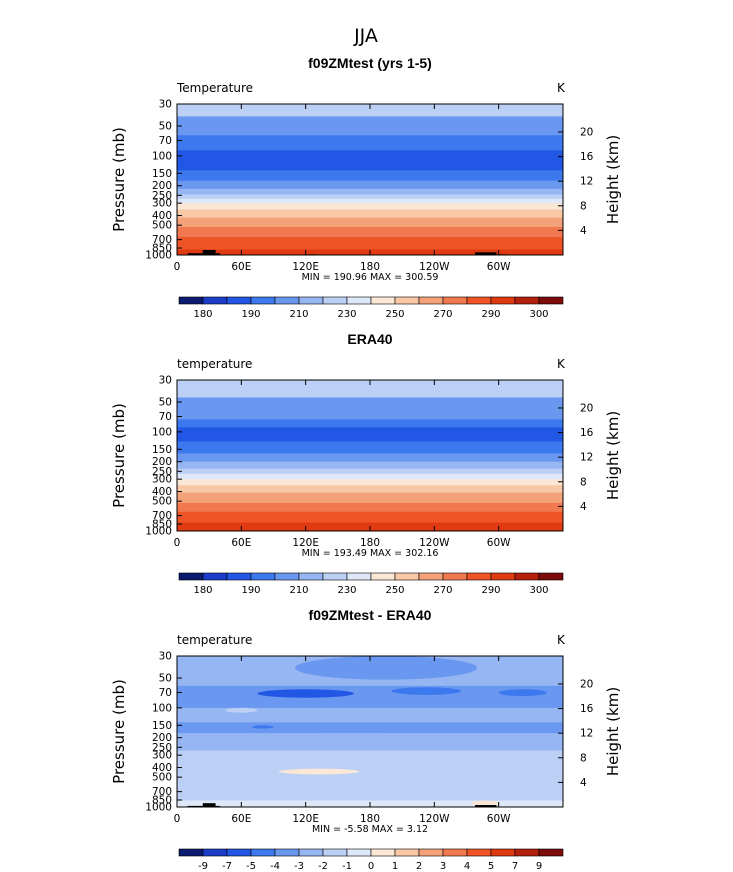 This screenshot has width=733, height=872. Describe the element at coordinates (217, 806) in the screenshot. I see `topography` at that location.